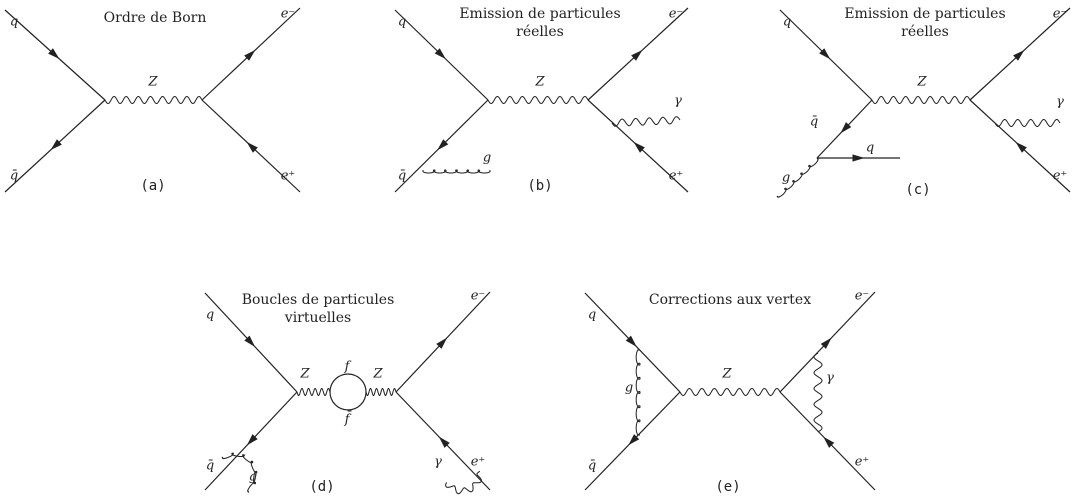 This screenshot has height=498, width=1074. I want to click on diagram-title: Corrections aux vertex, so click(730, 300).